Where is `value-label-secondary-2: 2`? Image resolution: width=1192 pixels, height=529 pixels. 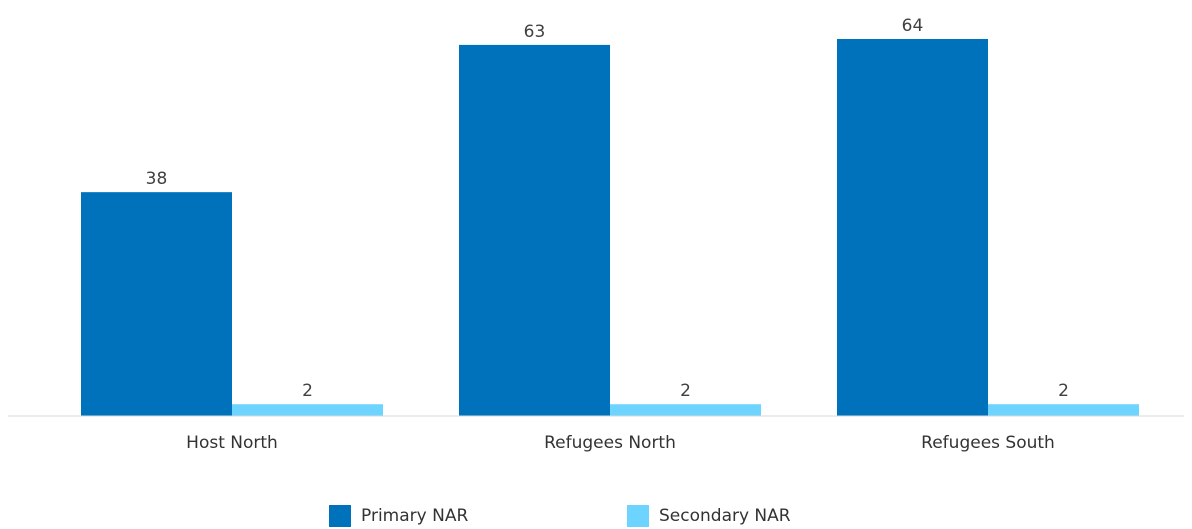
value-label-secondary-2: 2 is located at coordinates (1063, 391).